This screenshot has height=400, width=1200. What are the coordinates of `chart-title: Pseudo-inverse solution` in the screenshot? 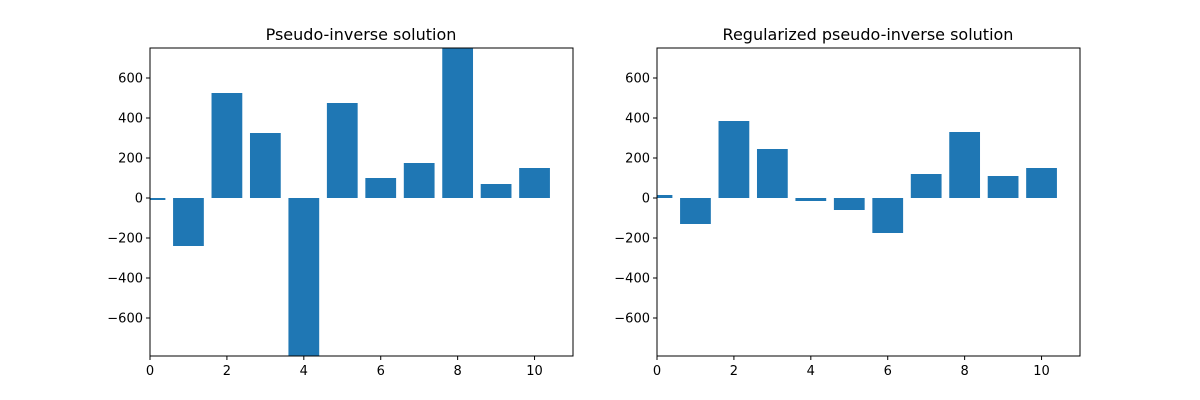 It's located at (361, 34).